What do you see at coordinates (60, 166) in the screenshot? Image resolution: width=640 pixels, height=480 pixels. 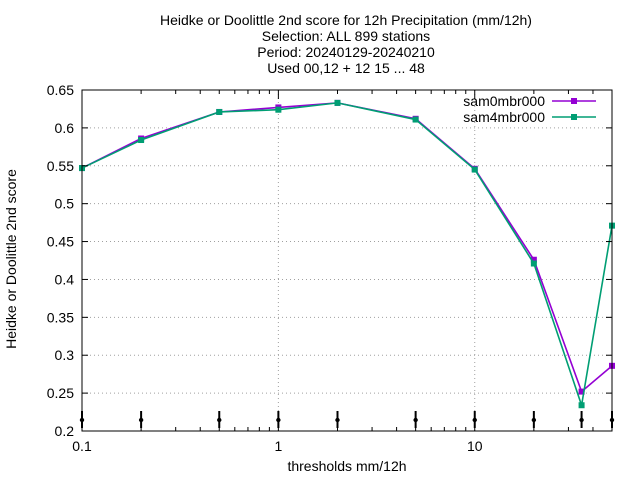 I see `y-tick-label-7: 0.55` at bounding box center [60, 166].